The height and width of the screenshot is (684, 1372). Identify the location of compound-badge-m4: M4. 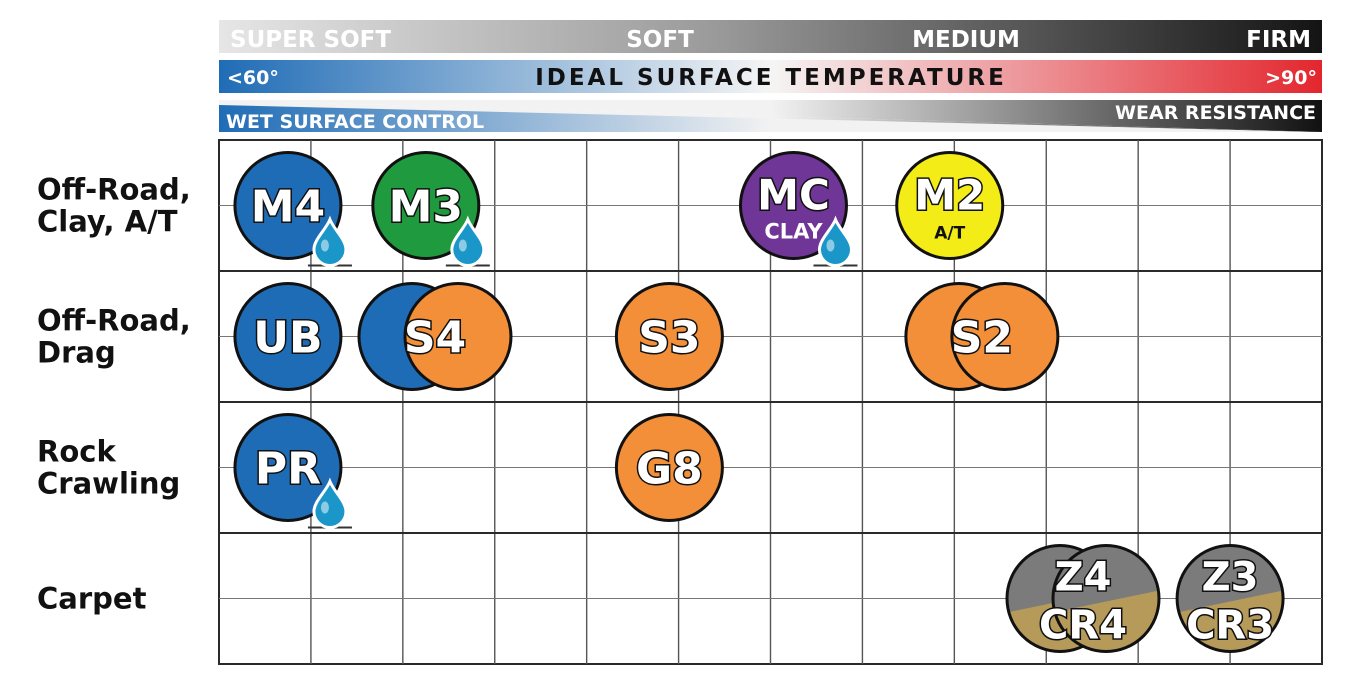
(292, 209).